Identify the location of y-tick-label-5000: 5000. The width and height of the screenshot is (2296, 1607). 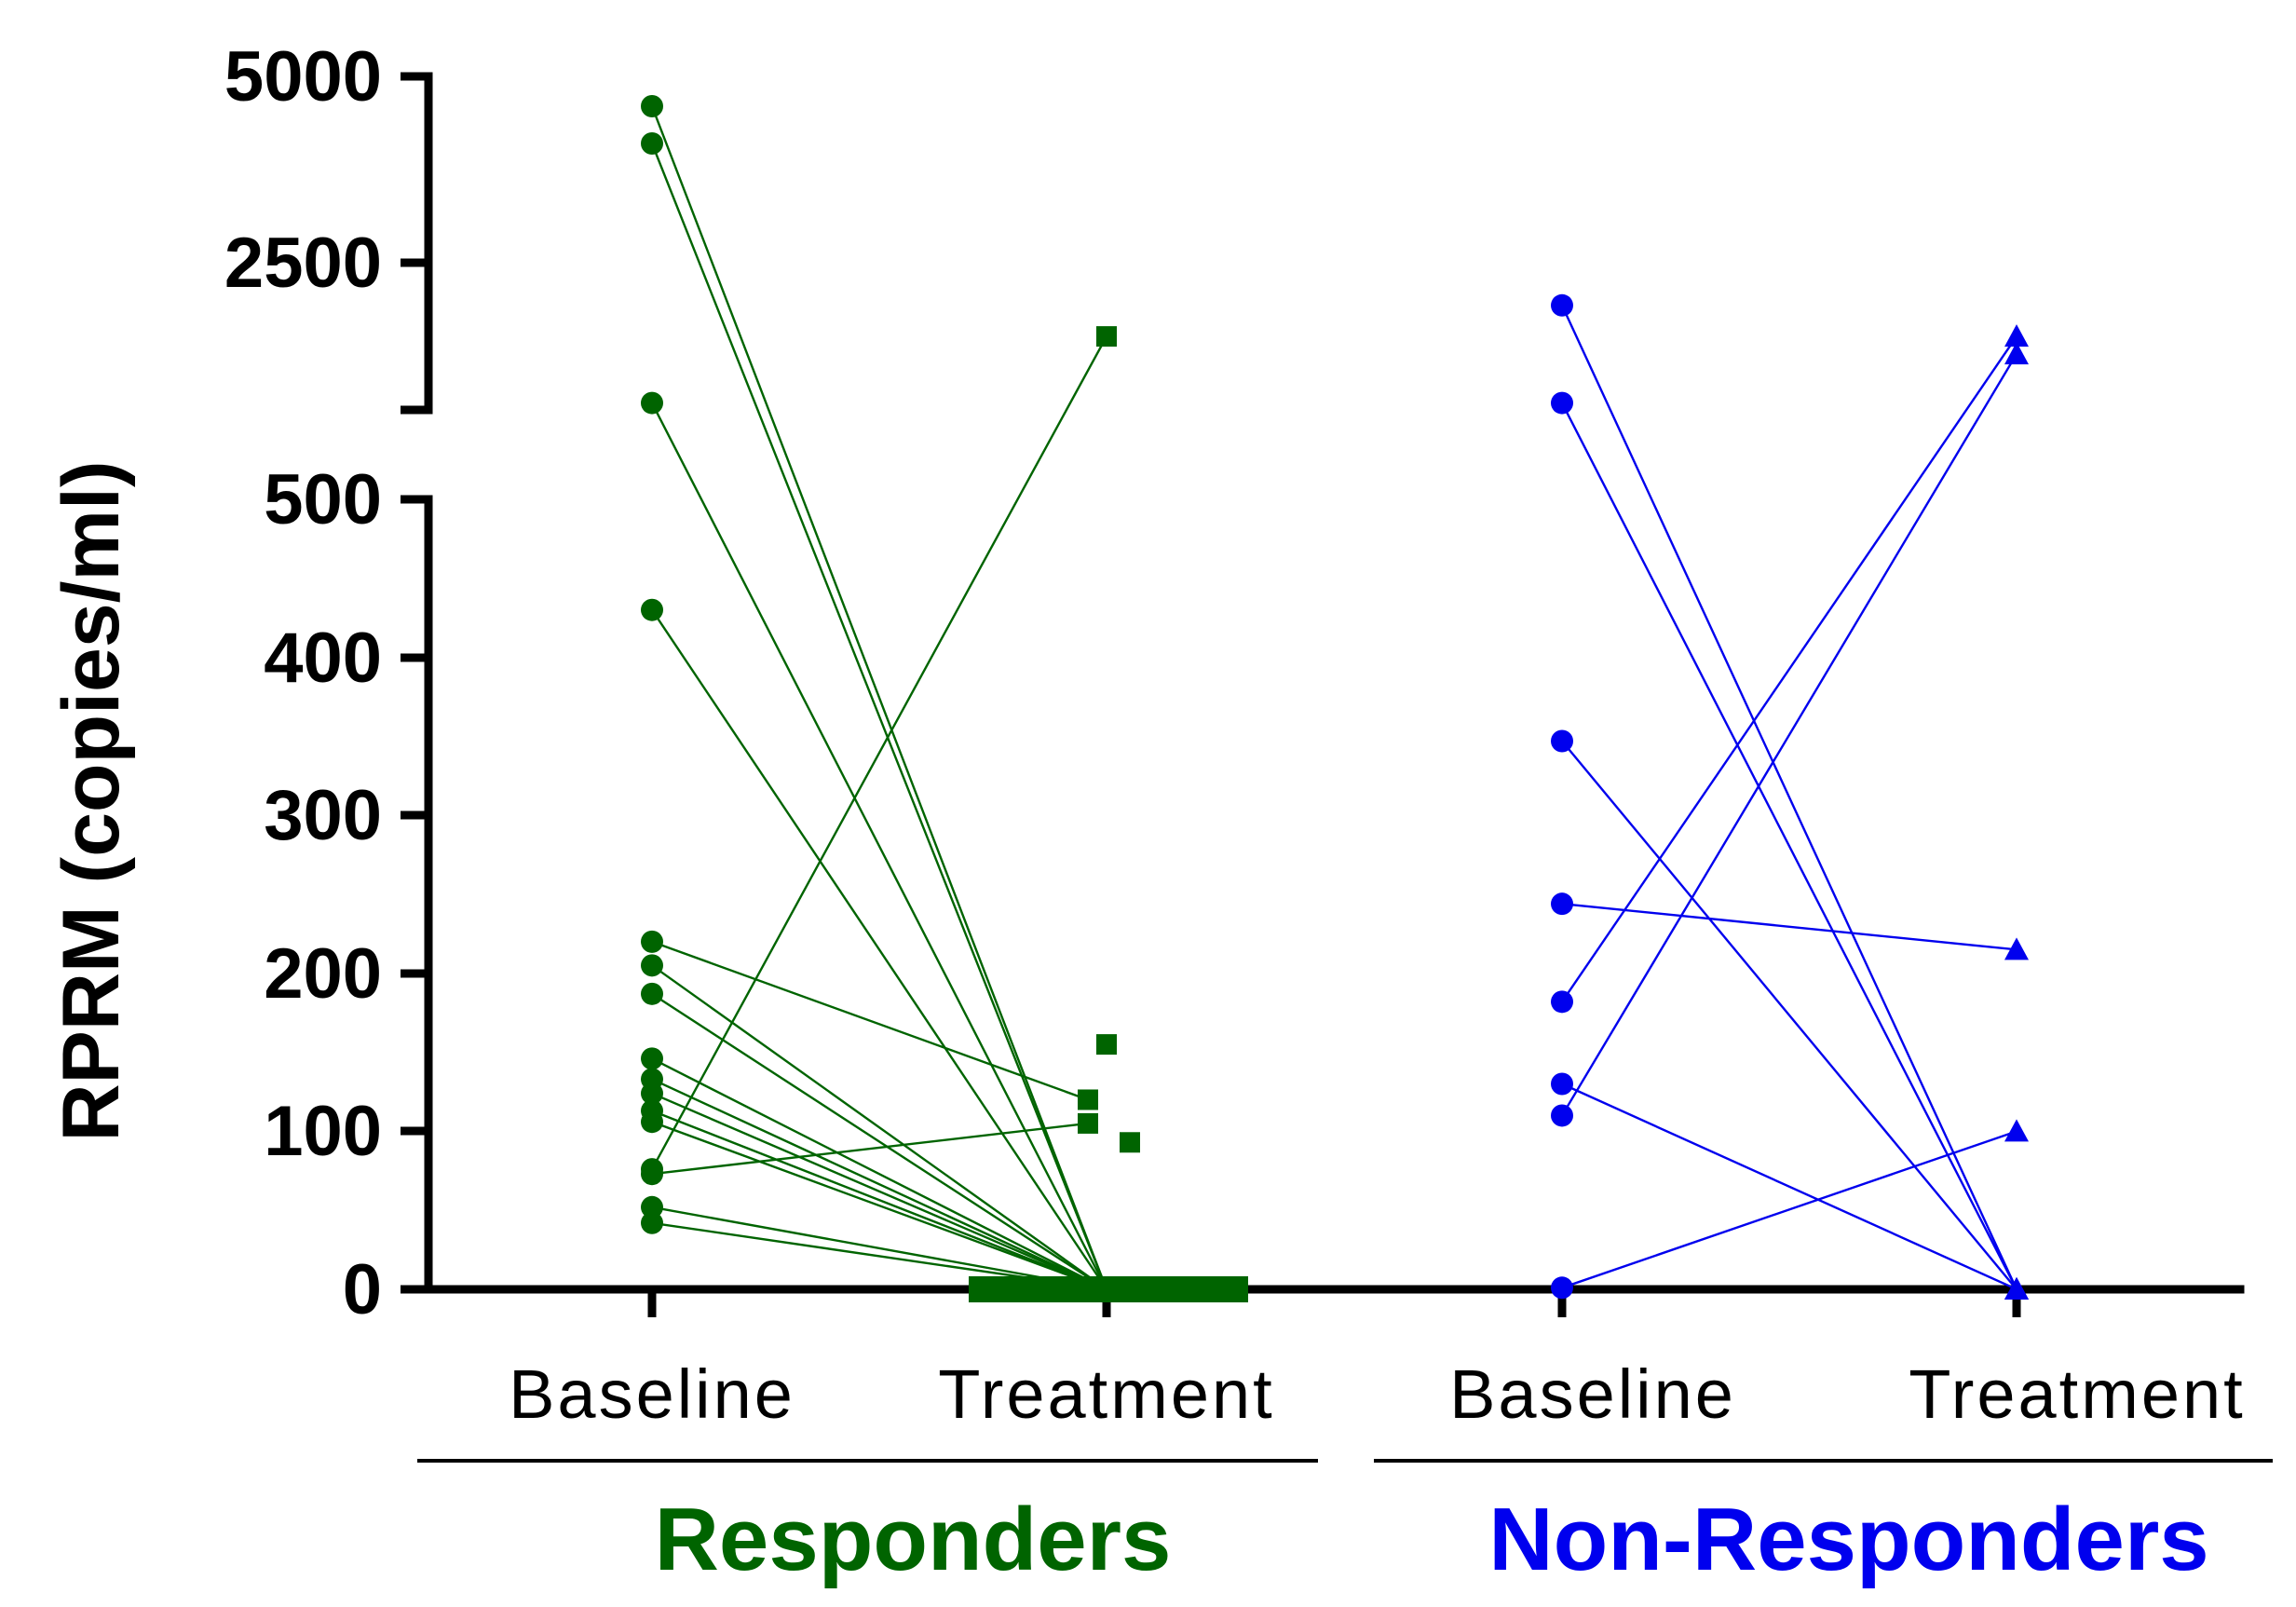
(303, 76).